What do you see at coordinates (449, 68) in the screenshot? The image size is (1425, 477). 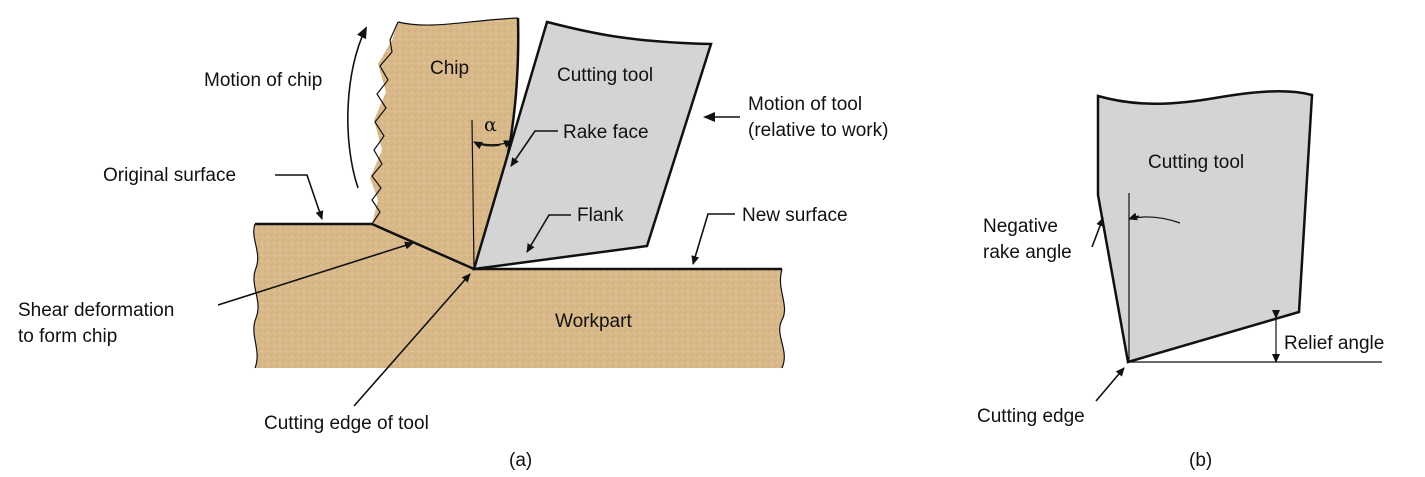 I see `chip-label: Chip` at bounding box center [449, 68].